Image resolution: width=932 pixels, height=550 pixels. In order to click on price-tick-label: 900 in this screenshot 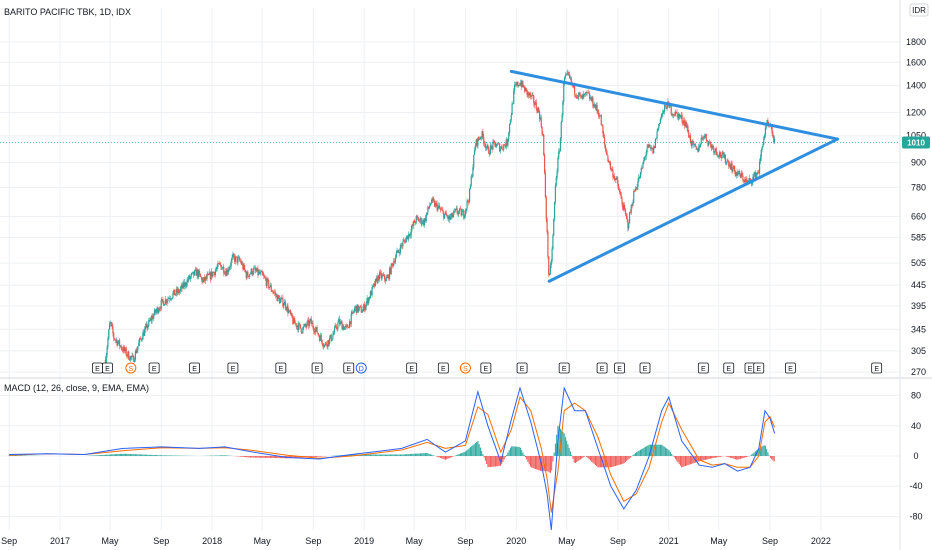, I will do `click(918, 163)`.